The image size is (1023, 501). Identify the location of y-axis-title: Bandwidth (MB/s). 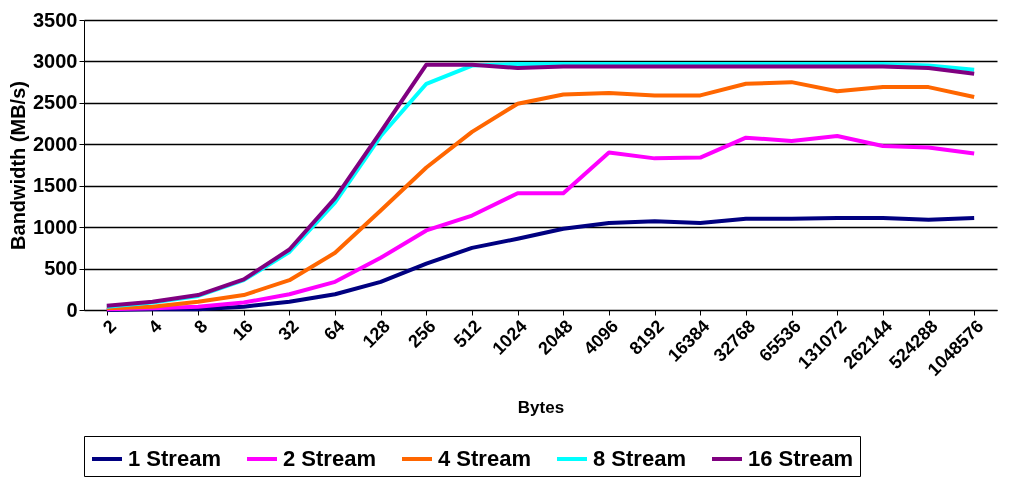
(18, 165).